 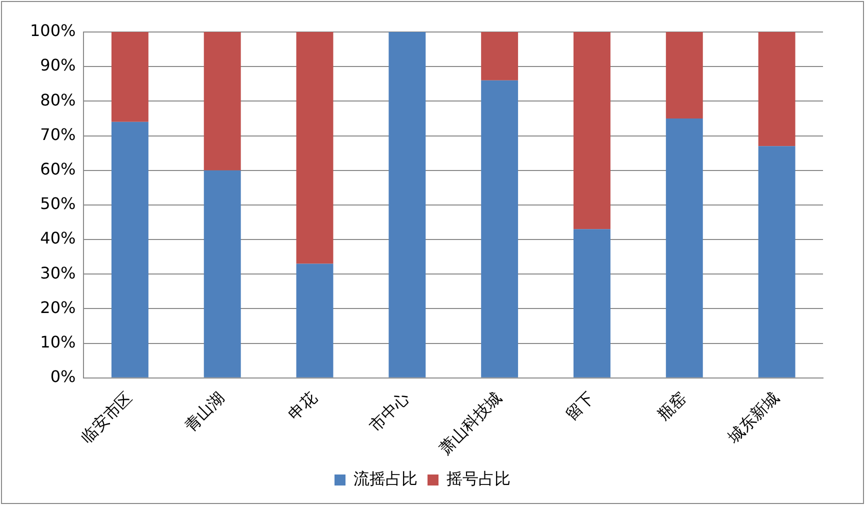 What do you see at coordinates (386, 478) in the screenshot?
I see `legend-label: 流摇占比` at bounding box center [386, 478].